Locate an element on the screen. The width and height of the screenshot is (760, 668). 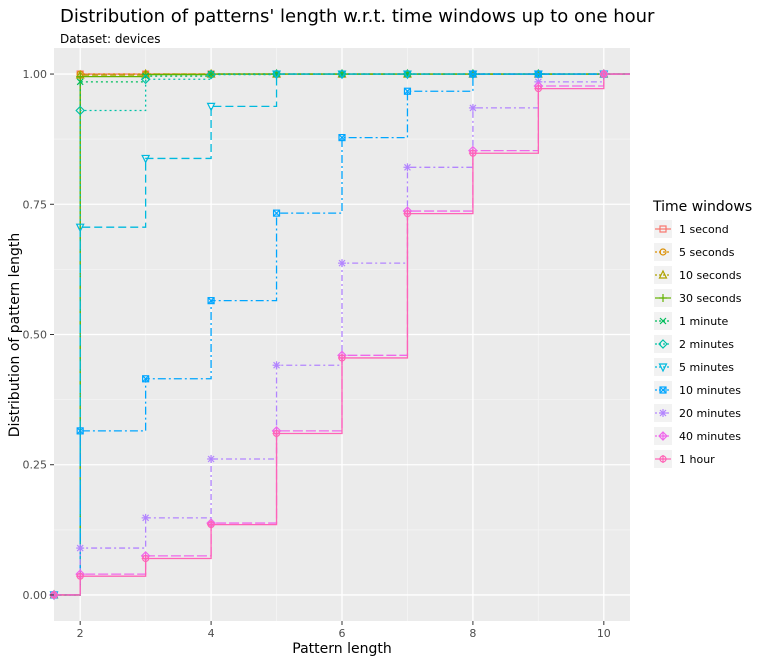
legend-item: 1 minute is located at coordinates (691, 321).